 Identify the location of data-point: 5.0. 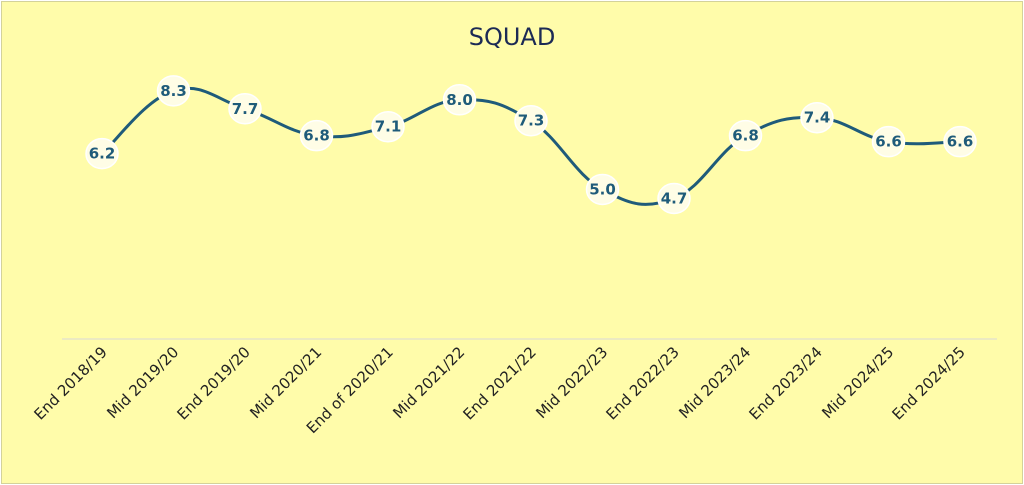
(602, 189).